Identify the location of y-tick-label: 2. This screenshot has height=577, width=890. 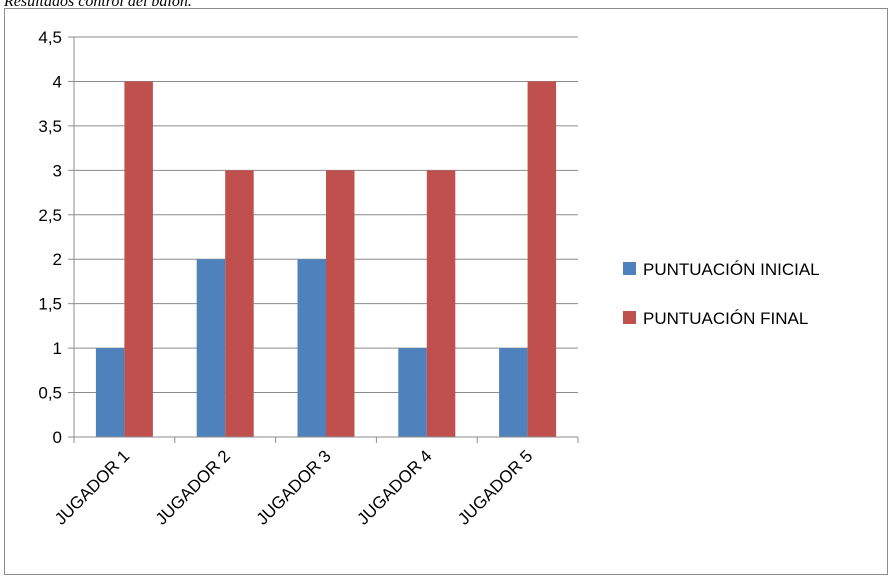
(57, 259).